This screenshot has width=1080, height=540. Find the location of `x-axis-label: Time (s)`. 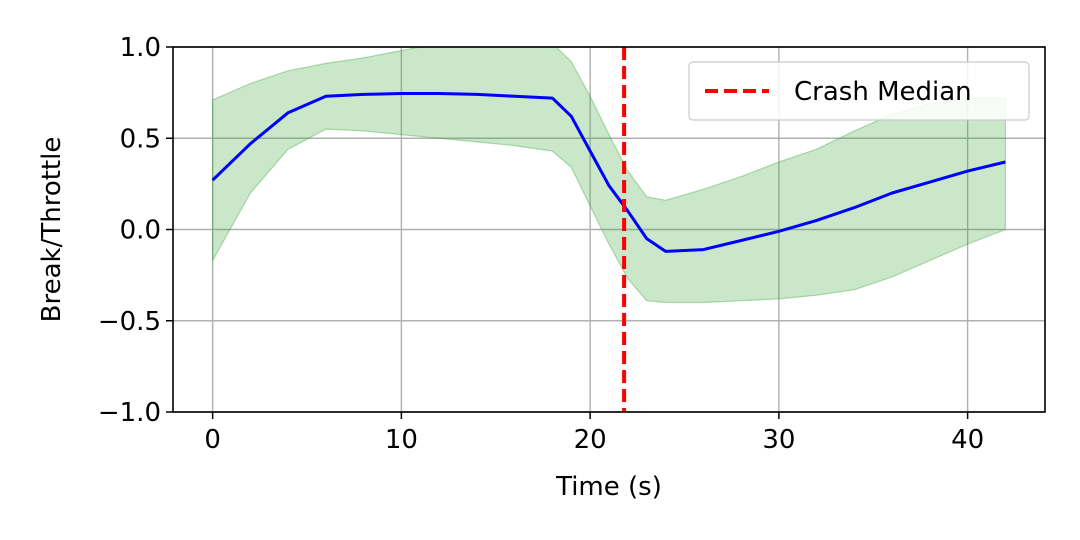

x-axis-label: Time (s) is located at coordinates (608, 487).